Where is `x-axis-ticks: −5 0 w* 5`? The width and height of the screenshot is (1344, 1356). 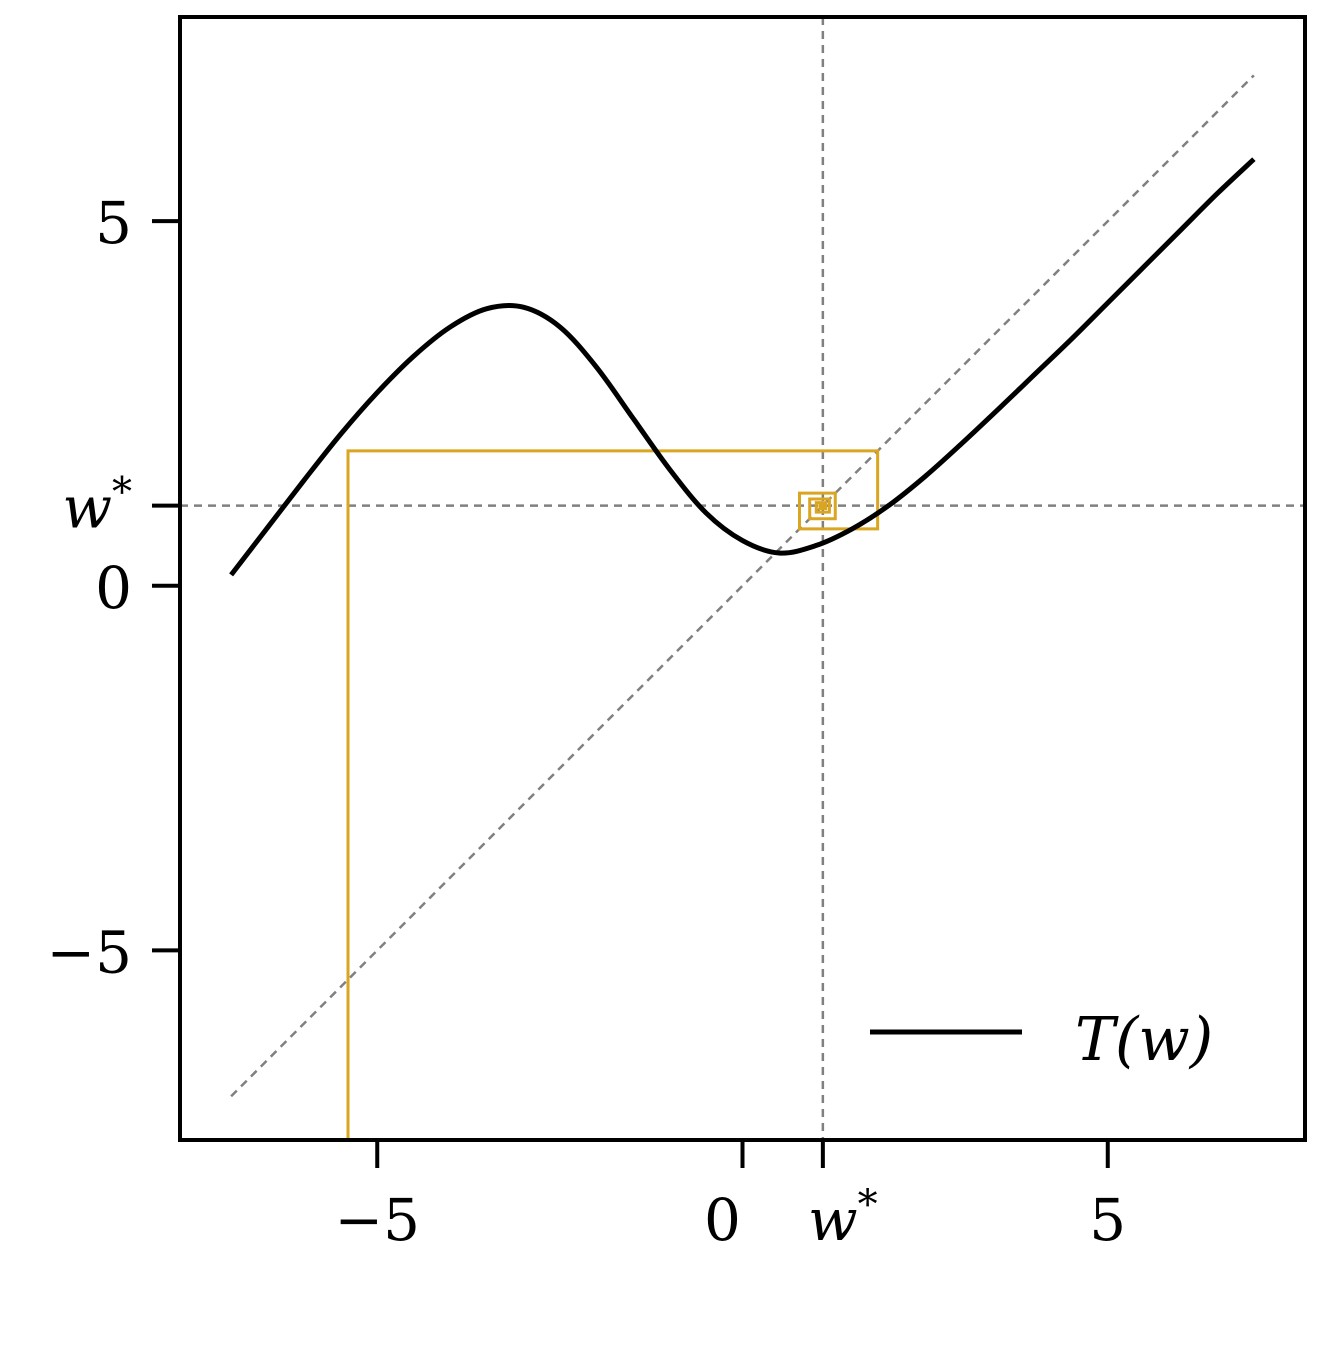 x-axis-ticks: −5 0 w* 5 is located at coordinates (730, 1197).